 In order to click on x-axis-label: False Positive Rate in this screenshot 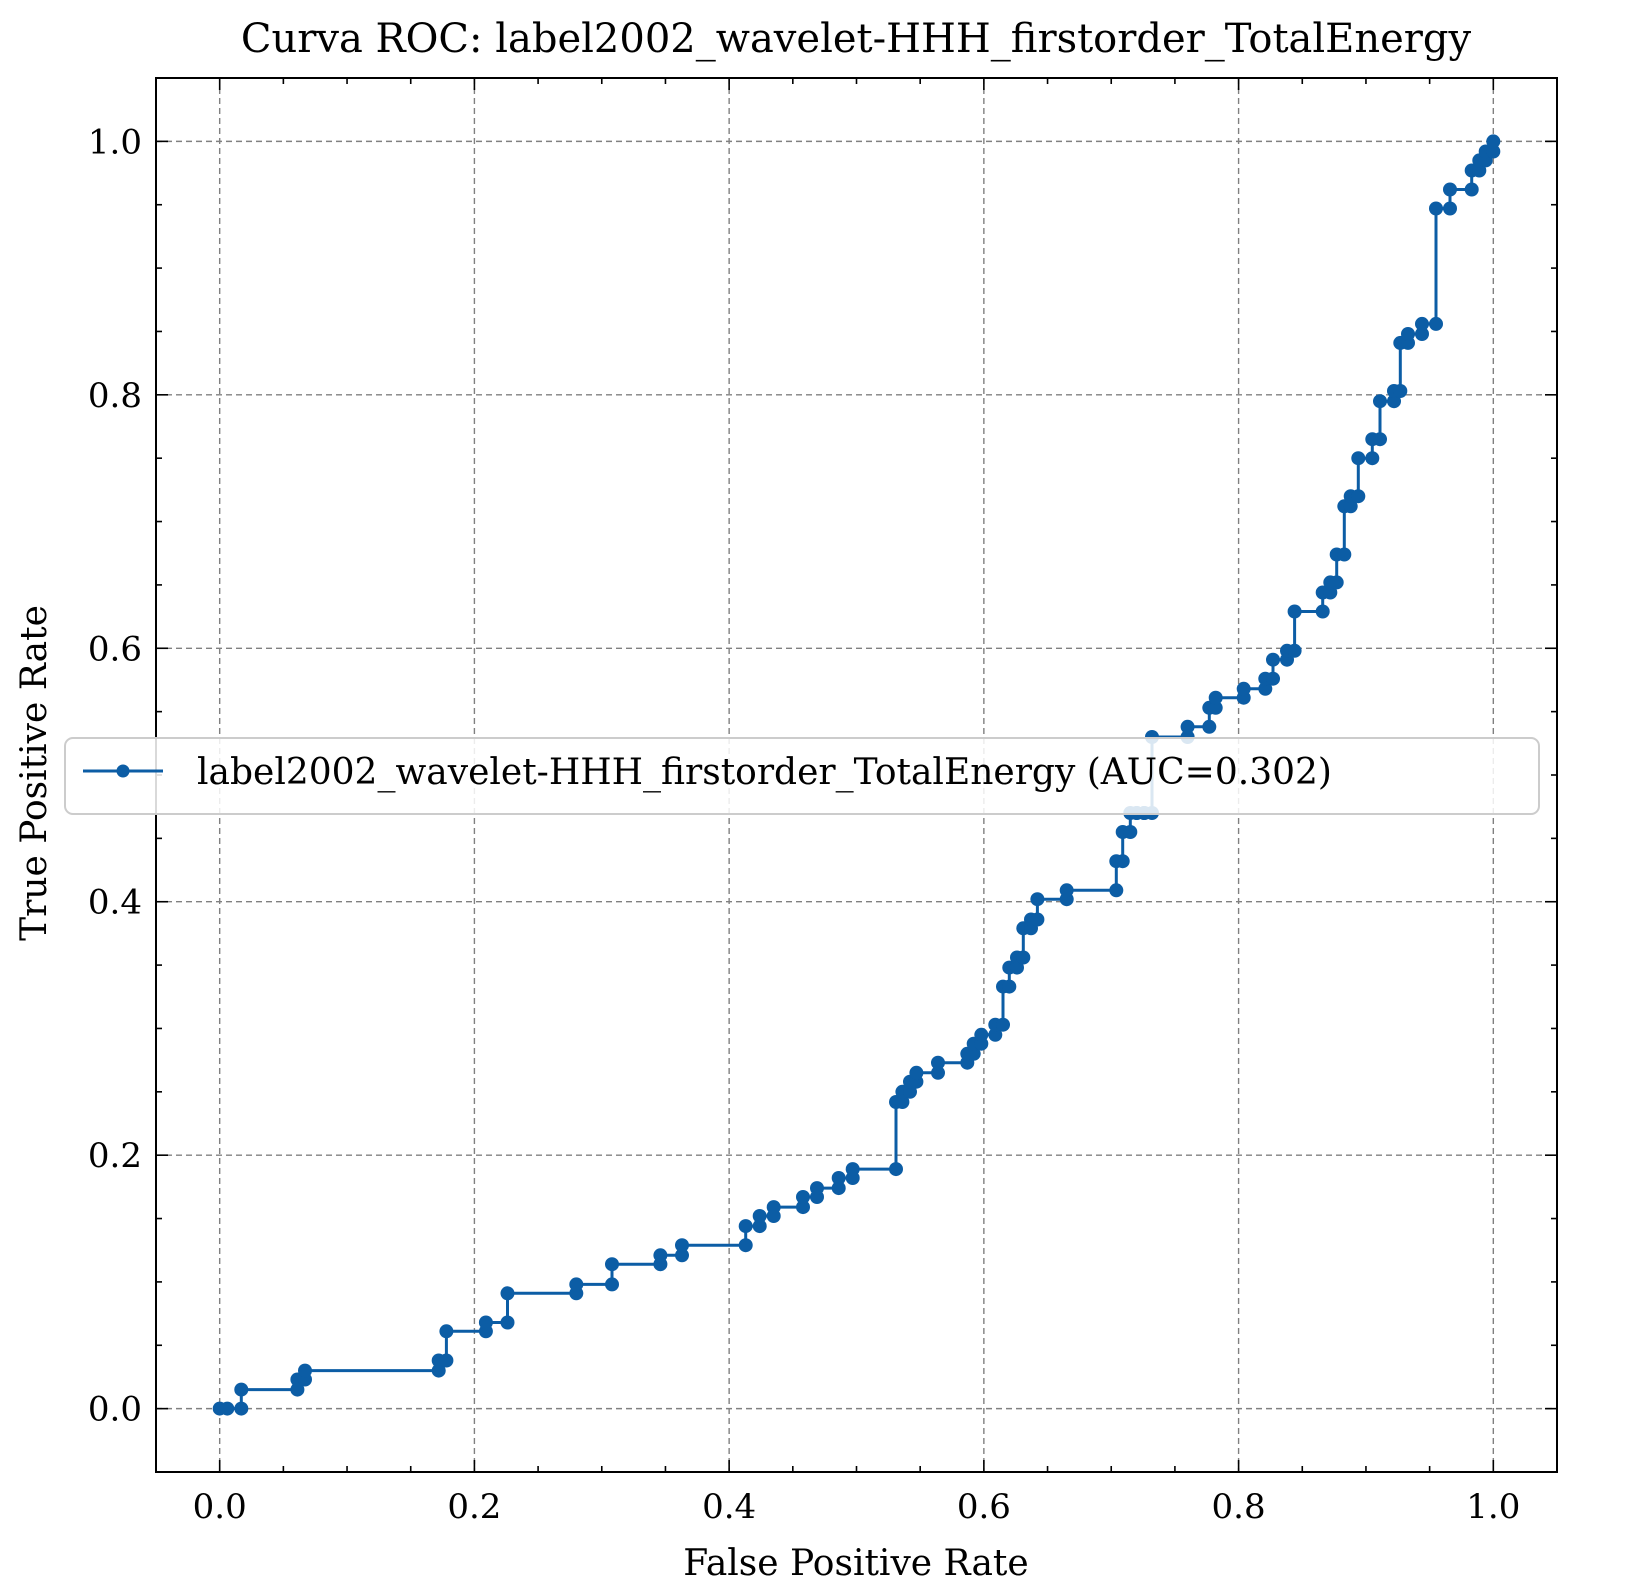, I will do `click(855, 1563)`.